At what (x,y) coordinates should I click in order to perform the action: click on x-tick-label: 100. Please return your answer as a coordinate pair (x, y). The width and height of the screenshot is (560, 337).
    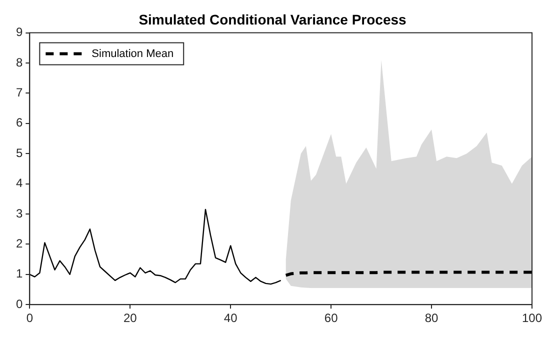
    Looking at the image, I should click on (532, 318).